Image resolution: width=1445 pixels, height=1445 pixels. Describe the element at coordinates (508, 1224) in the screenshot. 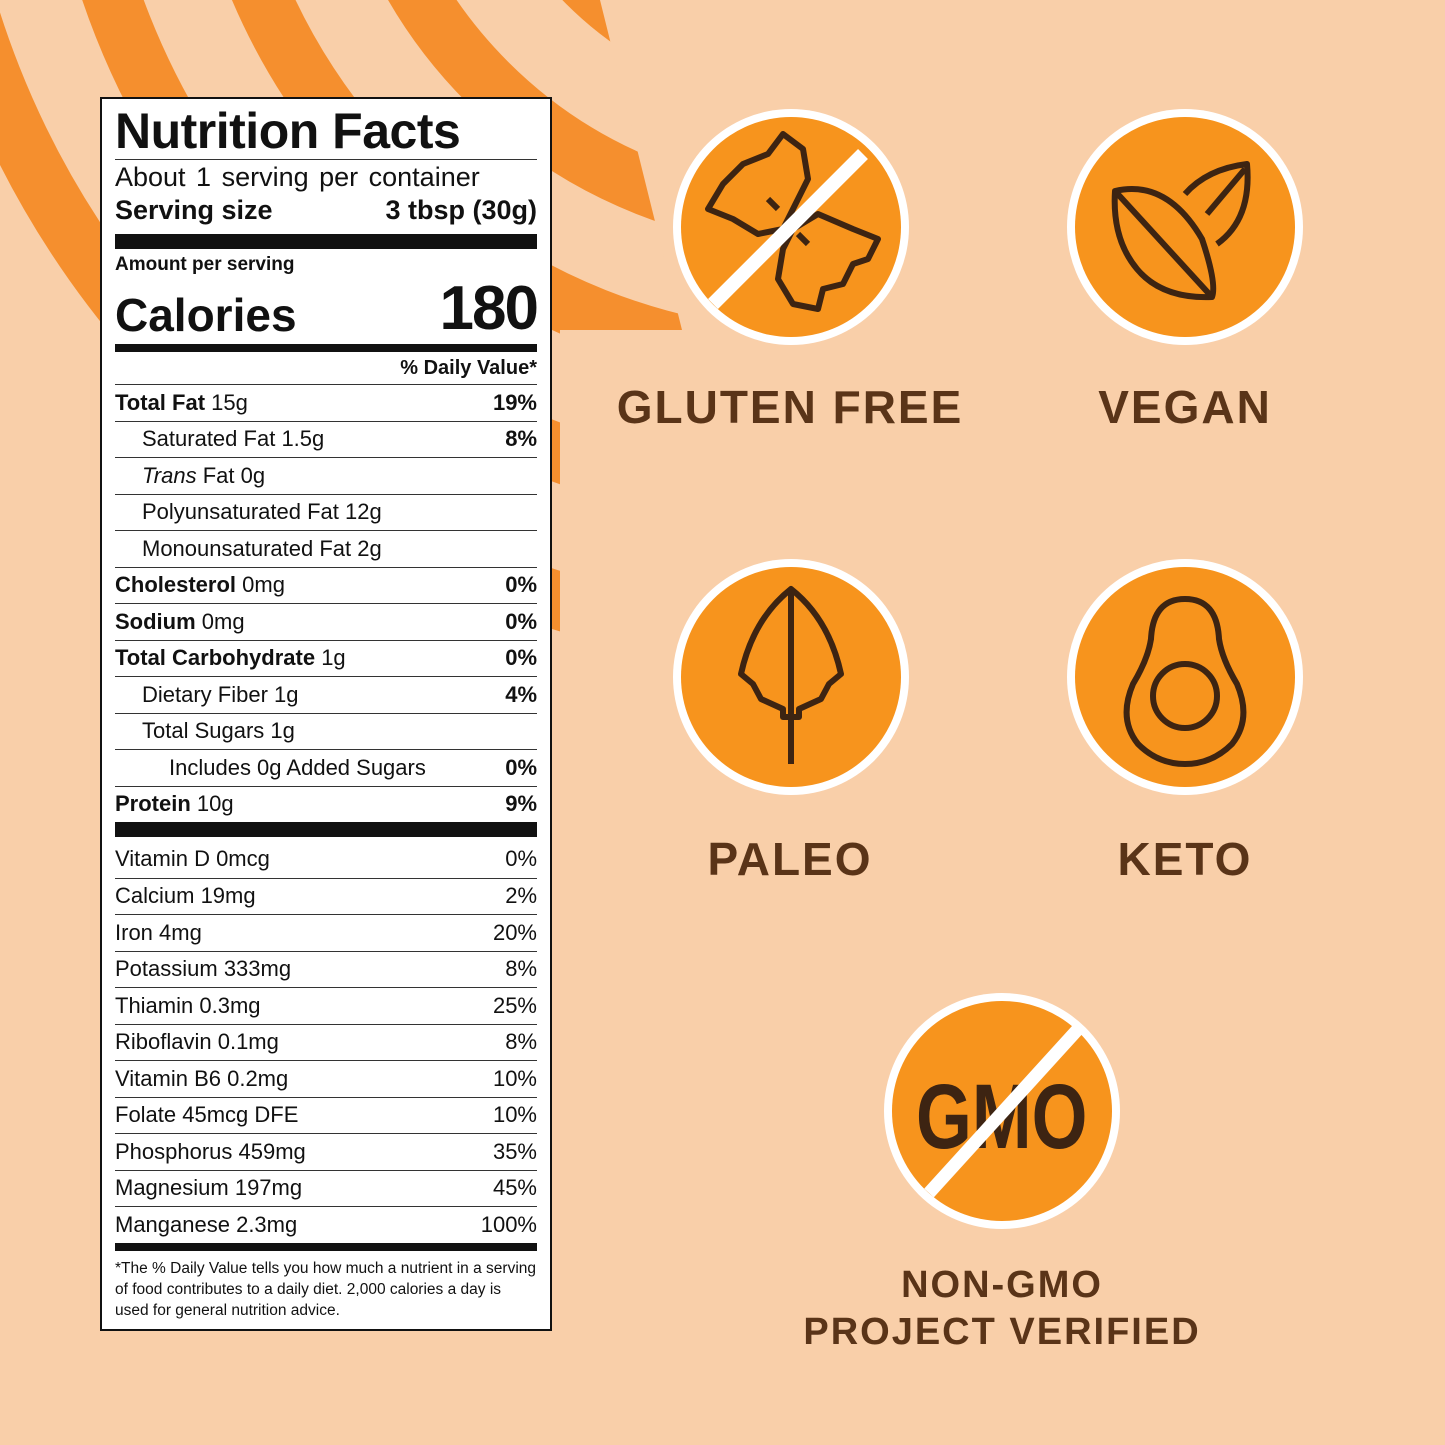

I see `vitamin-dv: 100%` at that location.